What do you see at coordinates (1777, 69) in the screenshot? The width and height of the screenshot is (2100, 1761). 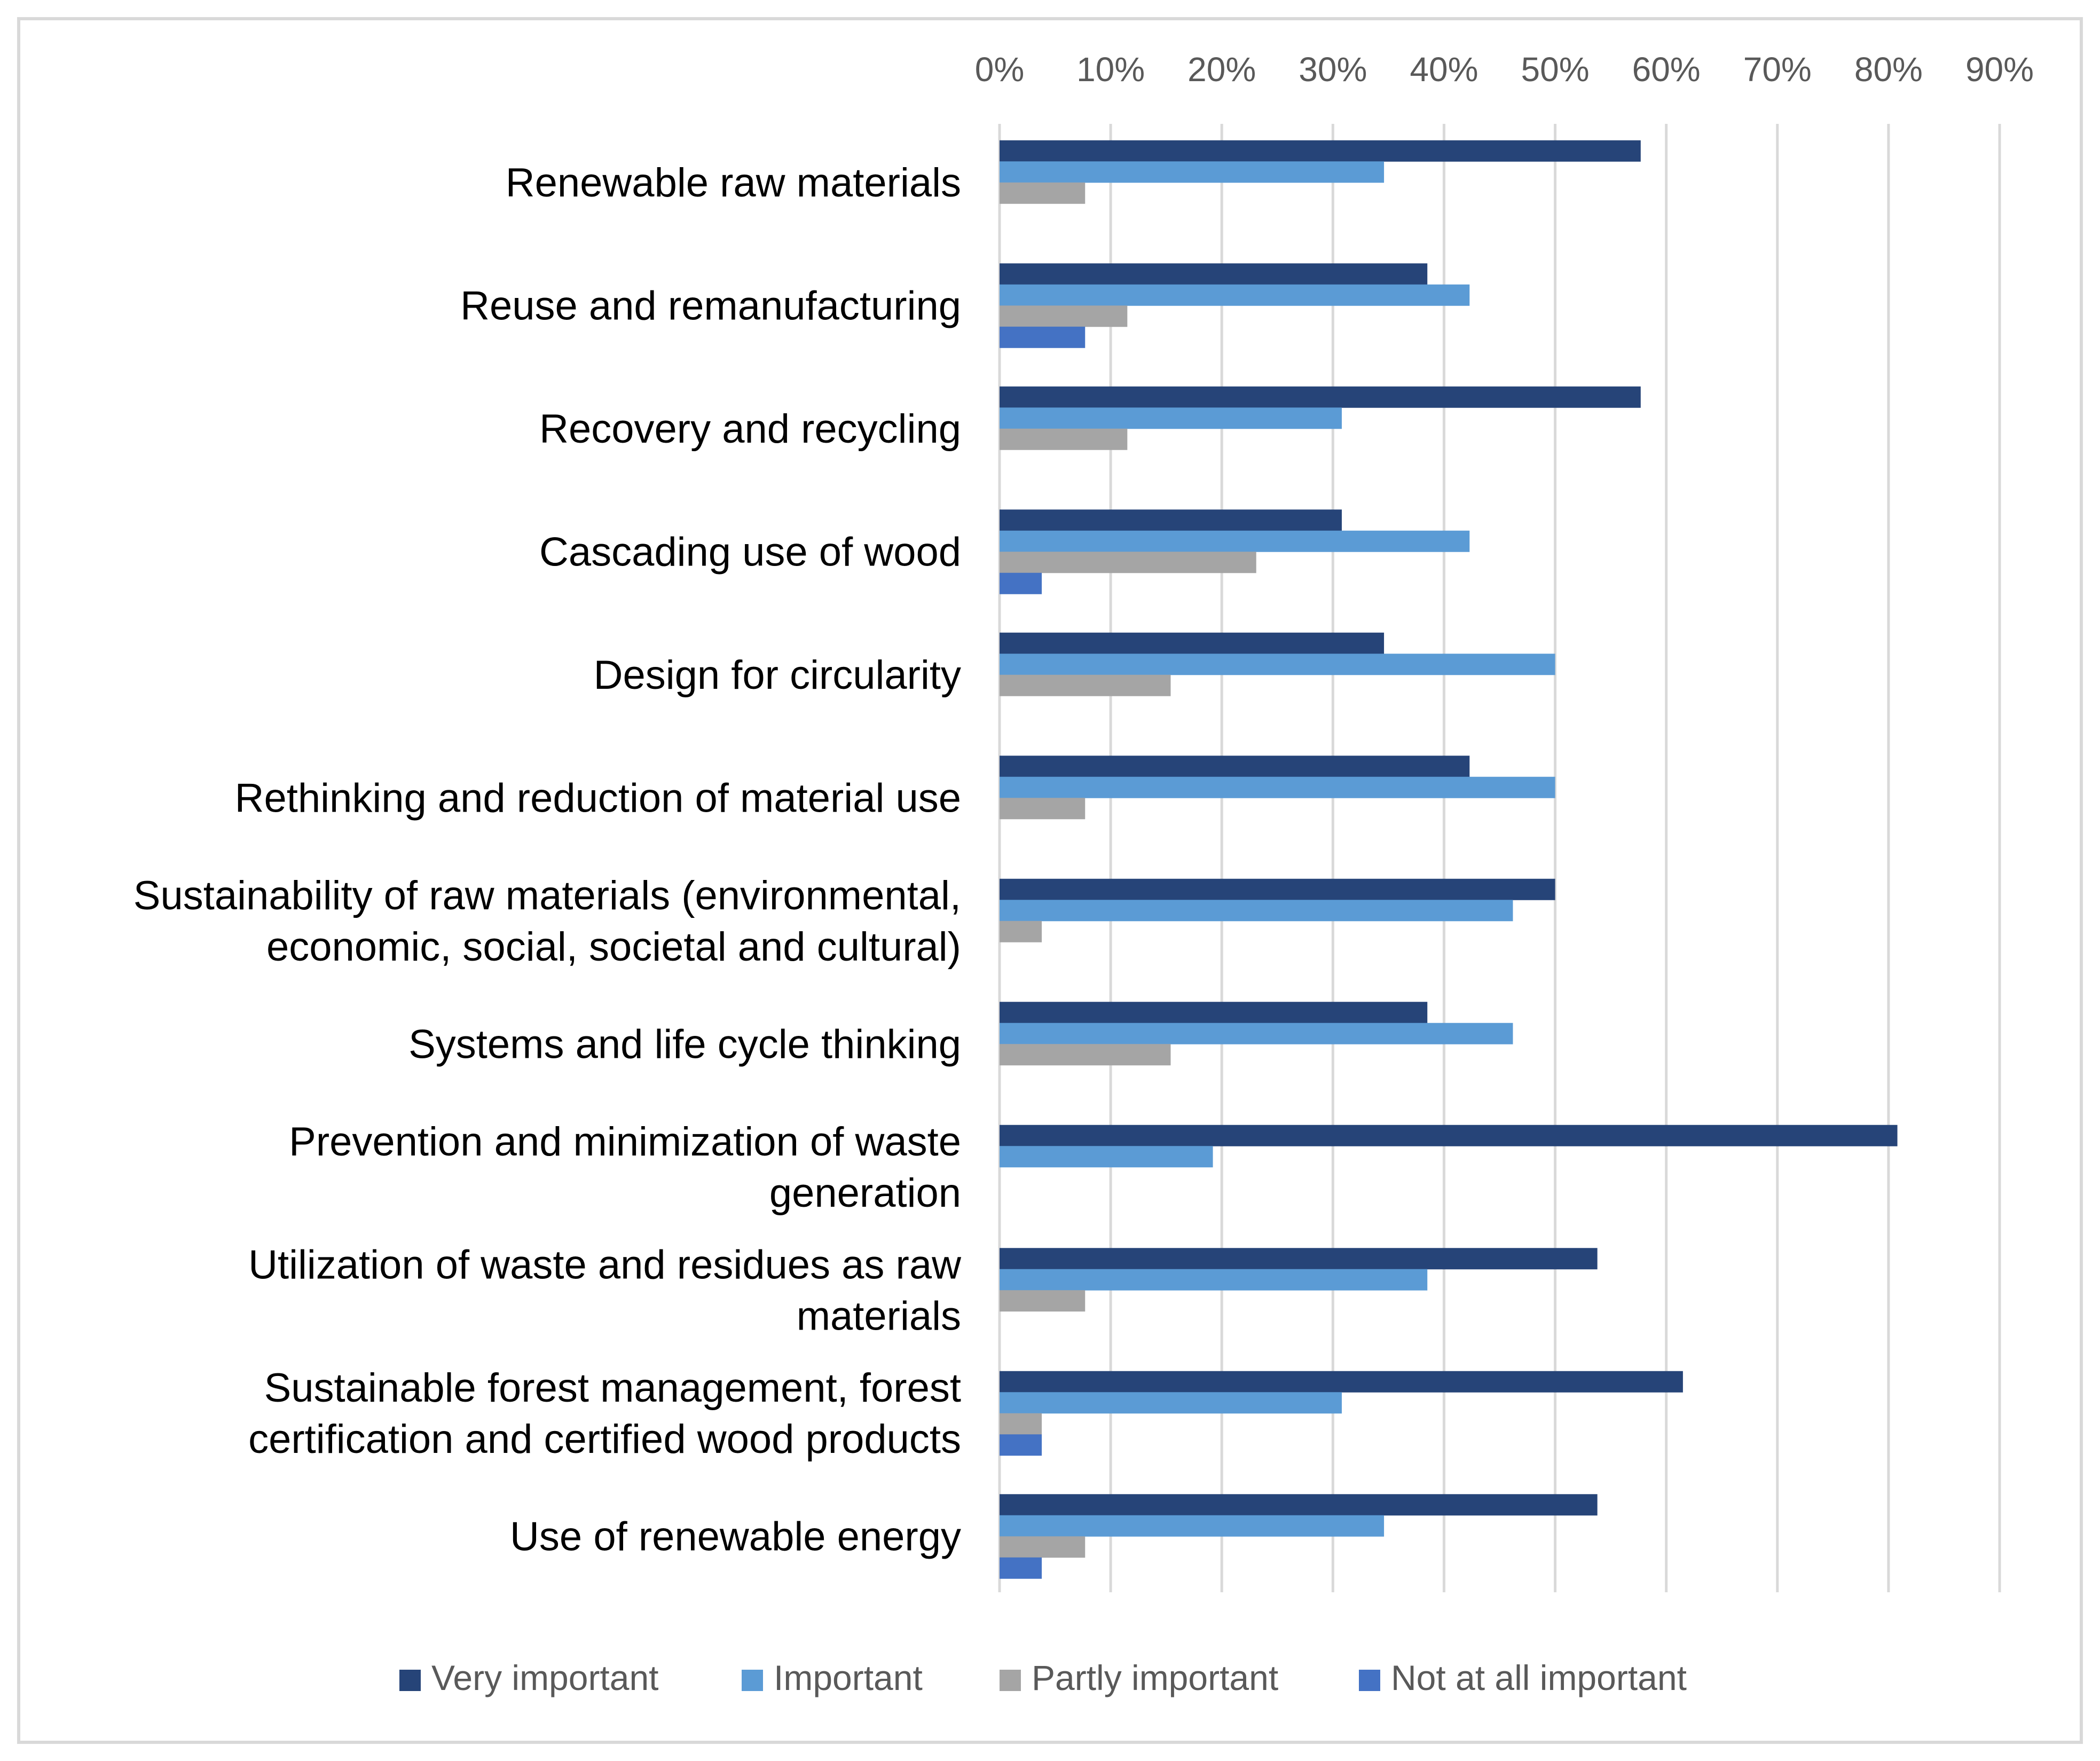 I see `x-tick-label: 70%` at bounding box center [1777, 69].